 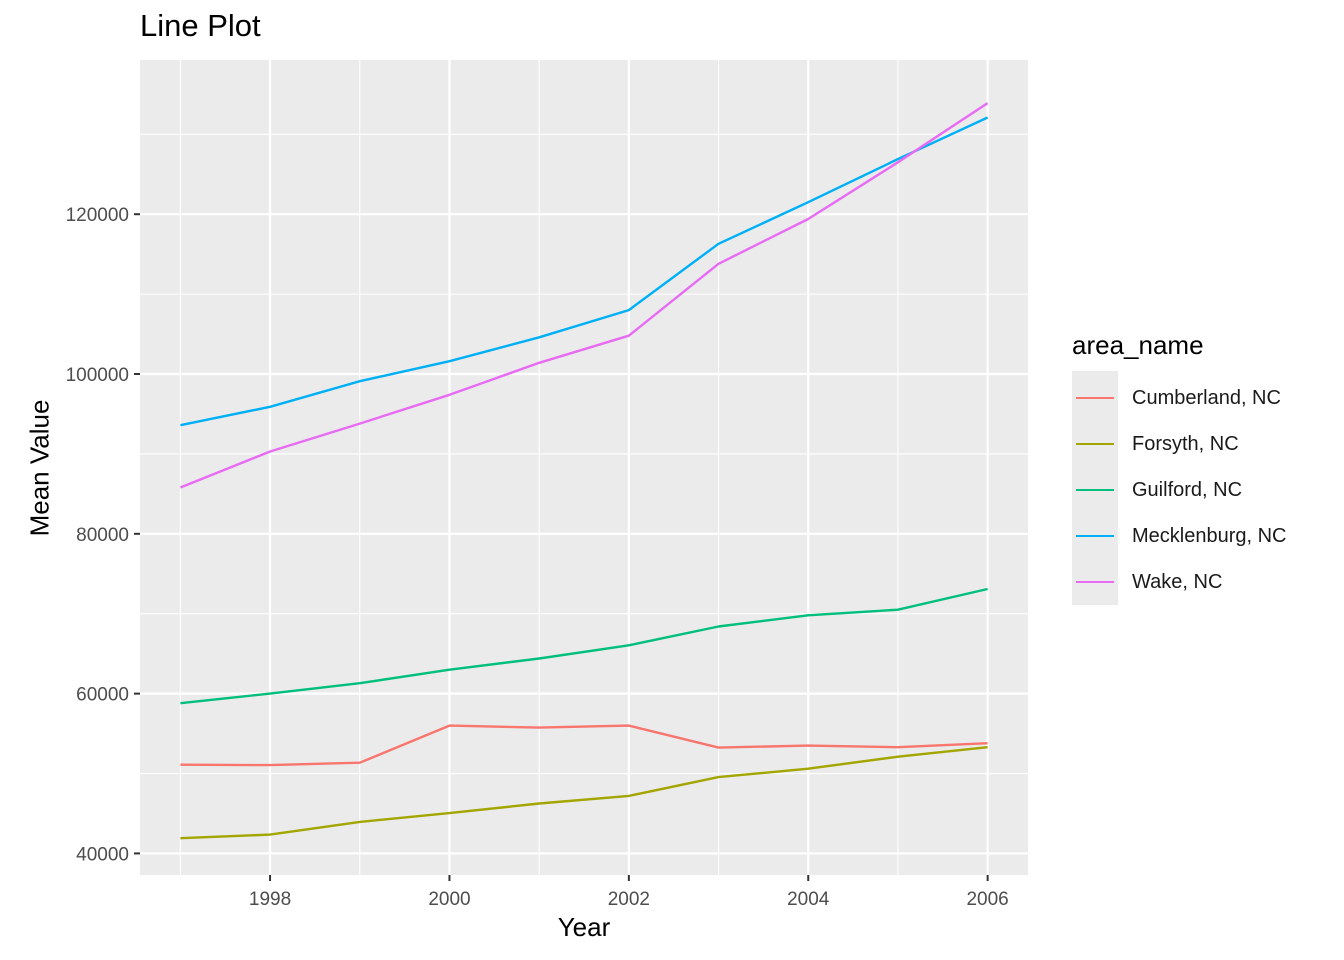 What do you see at coordinates (1138, 345) in the screenshot?
I see `legend-title: area_name` at bounding box center [1138, 345].